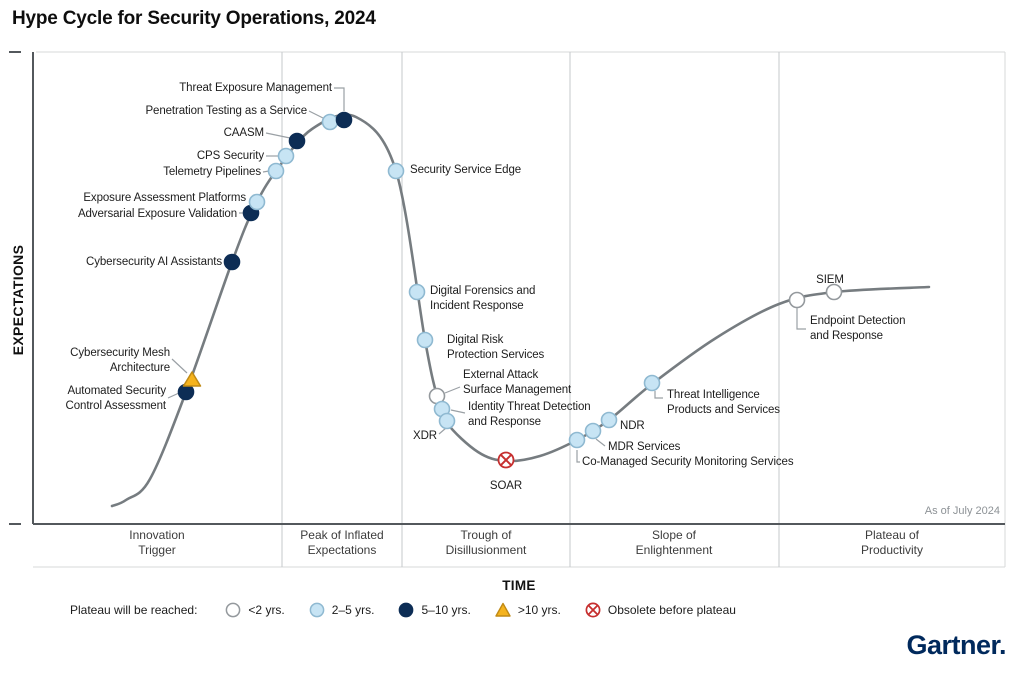  Describe the element at coordinates (593, 431) in the screenshot. I see `dot-mdr-services` at that location.